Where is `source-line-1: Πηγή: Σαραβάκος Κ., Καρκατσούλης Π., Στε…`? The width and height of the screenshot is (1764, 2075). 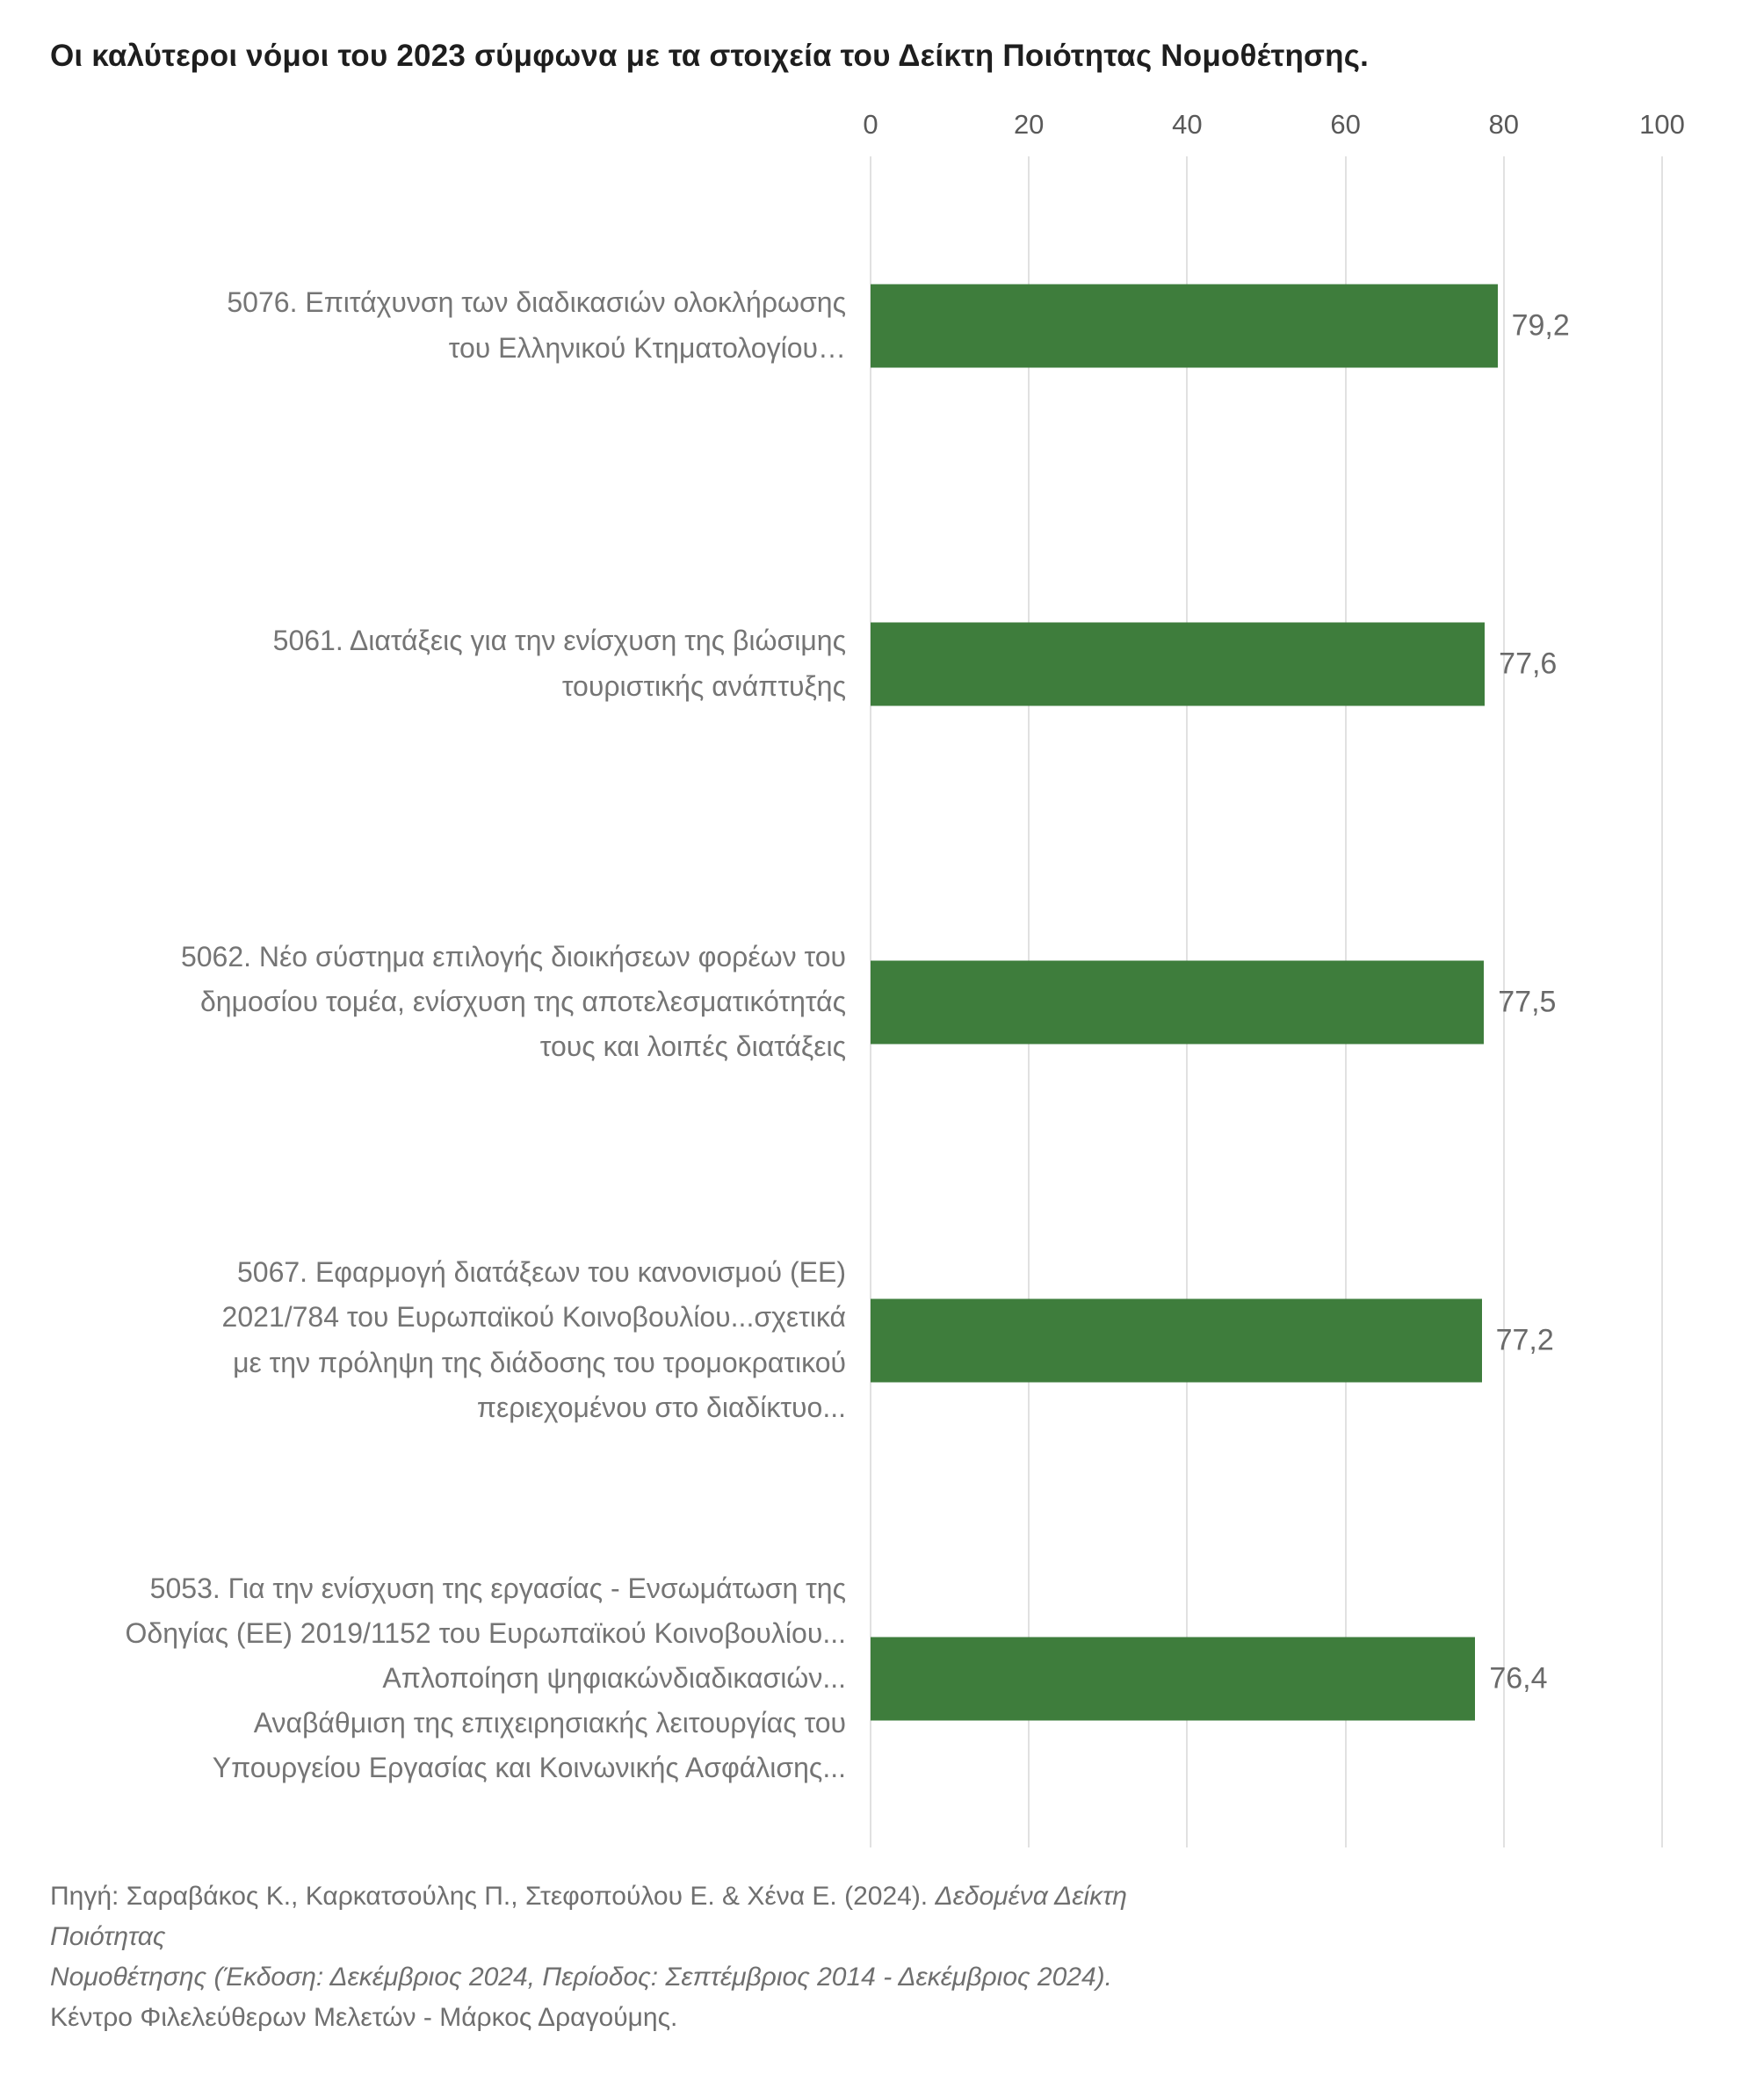
source-line-1: Πηγή: Σαραβάκος Κ., Καρκατσούλης Π., Στε… is located at coordinates (612, 1916).